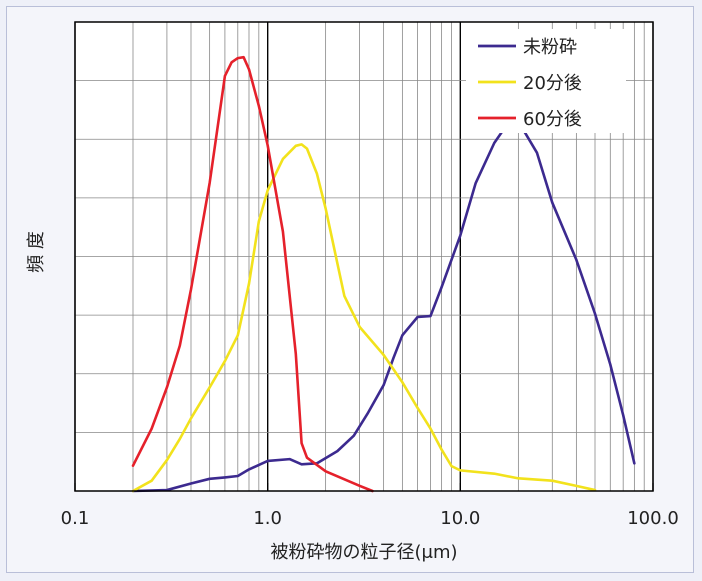  I want to click on legend-label: 未粉砕, so click(550, 47).